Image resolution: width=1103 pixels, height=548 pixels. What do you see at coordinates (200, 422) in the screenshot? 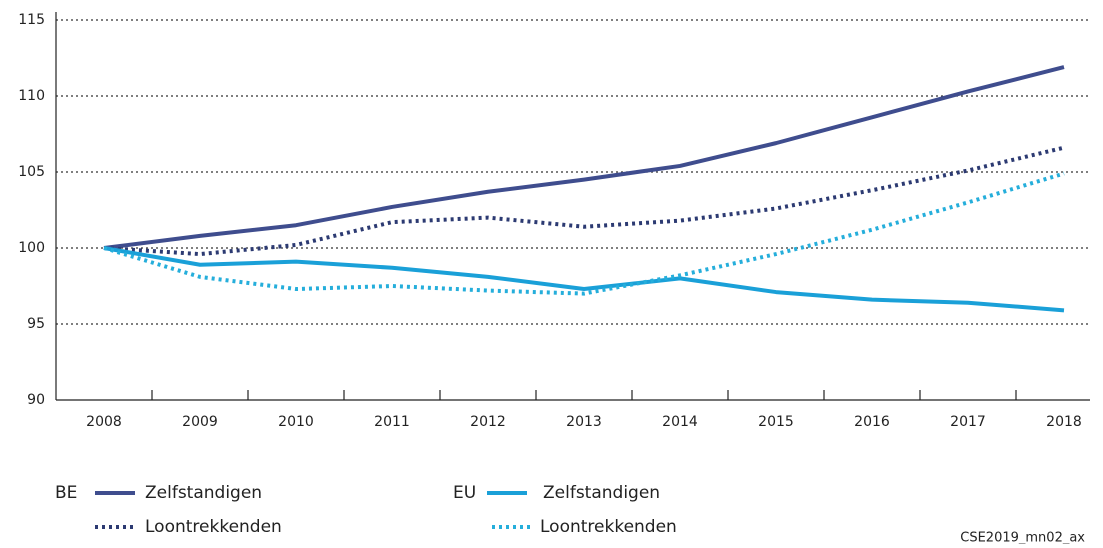
I see `x-tick-label: 2009` at bounding box center [200, 422].